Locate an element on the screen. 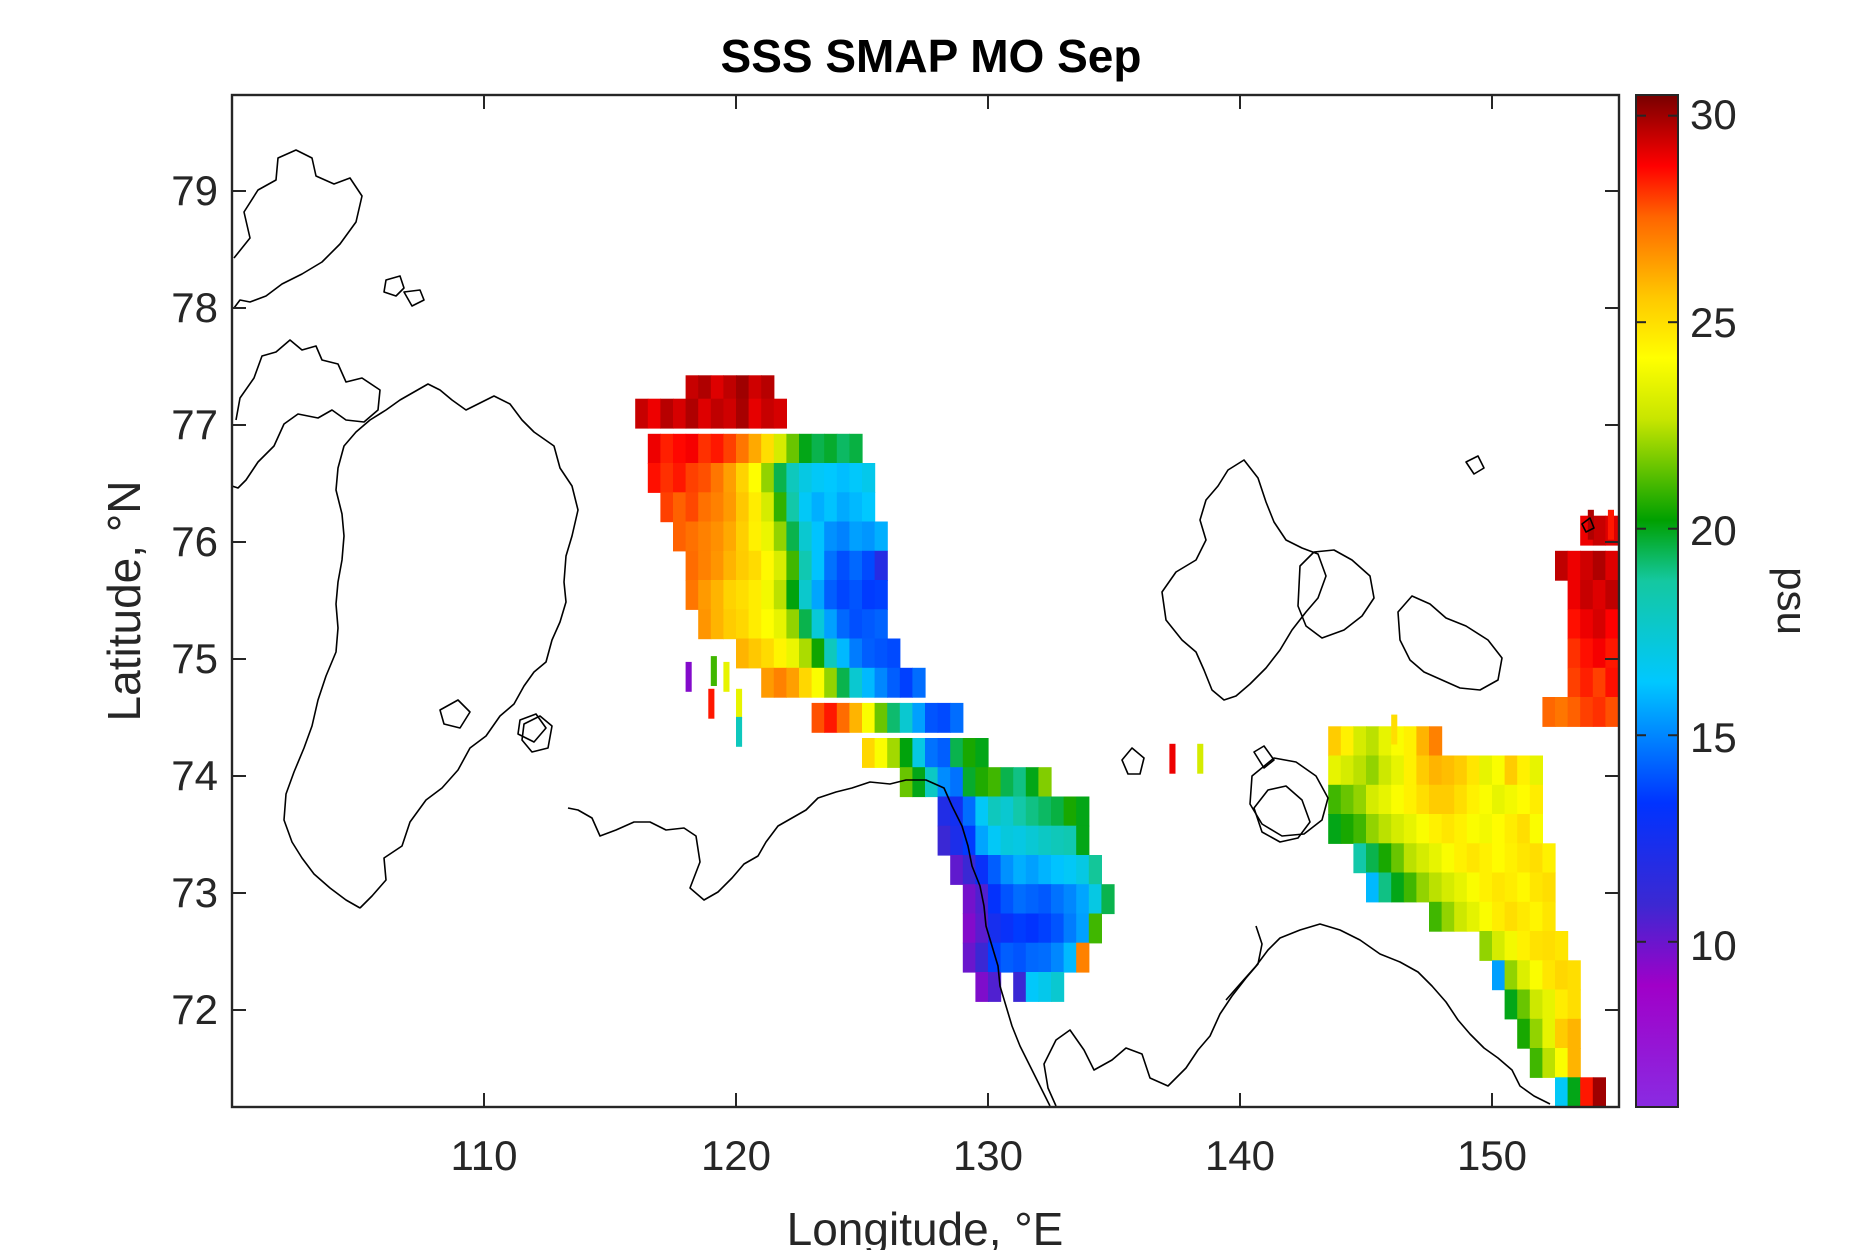 This screenshot has width=1875, height=1250. colorbar-tick-label: 30 is located at coordinates (1713, 114).